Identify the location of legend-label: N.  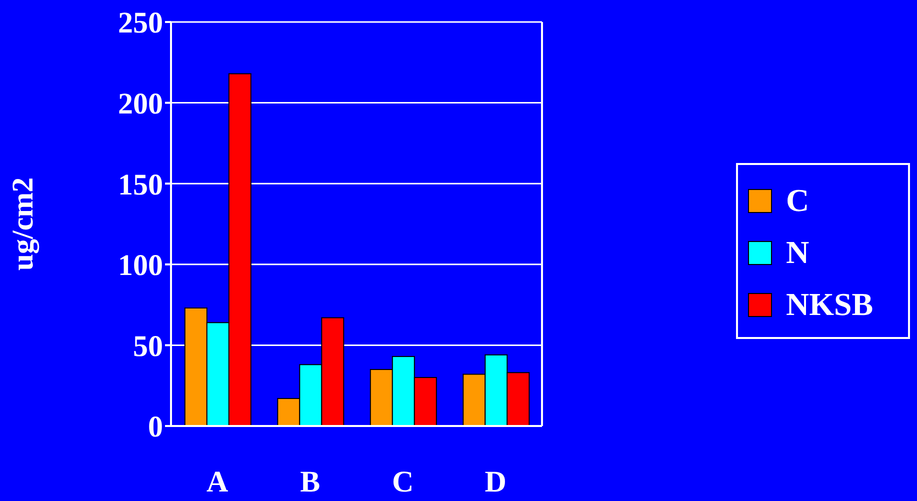
(798, 252).